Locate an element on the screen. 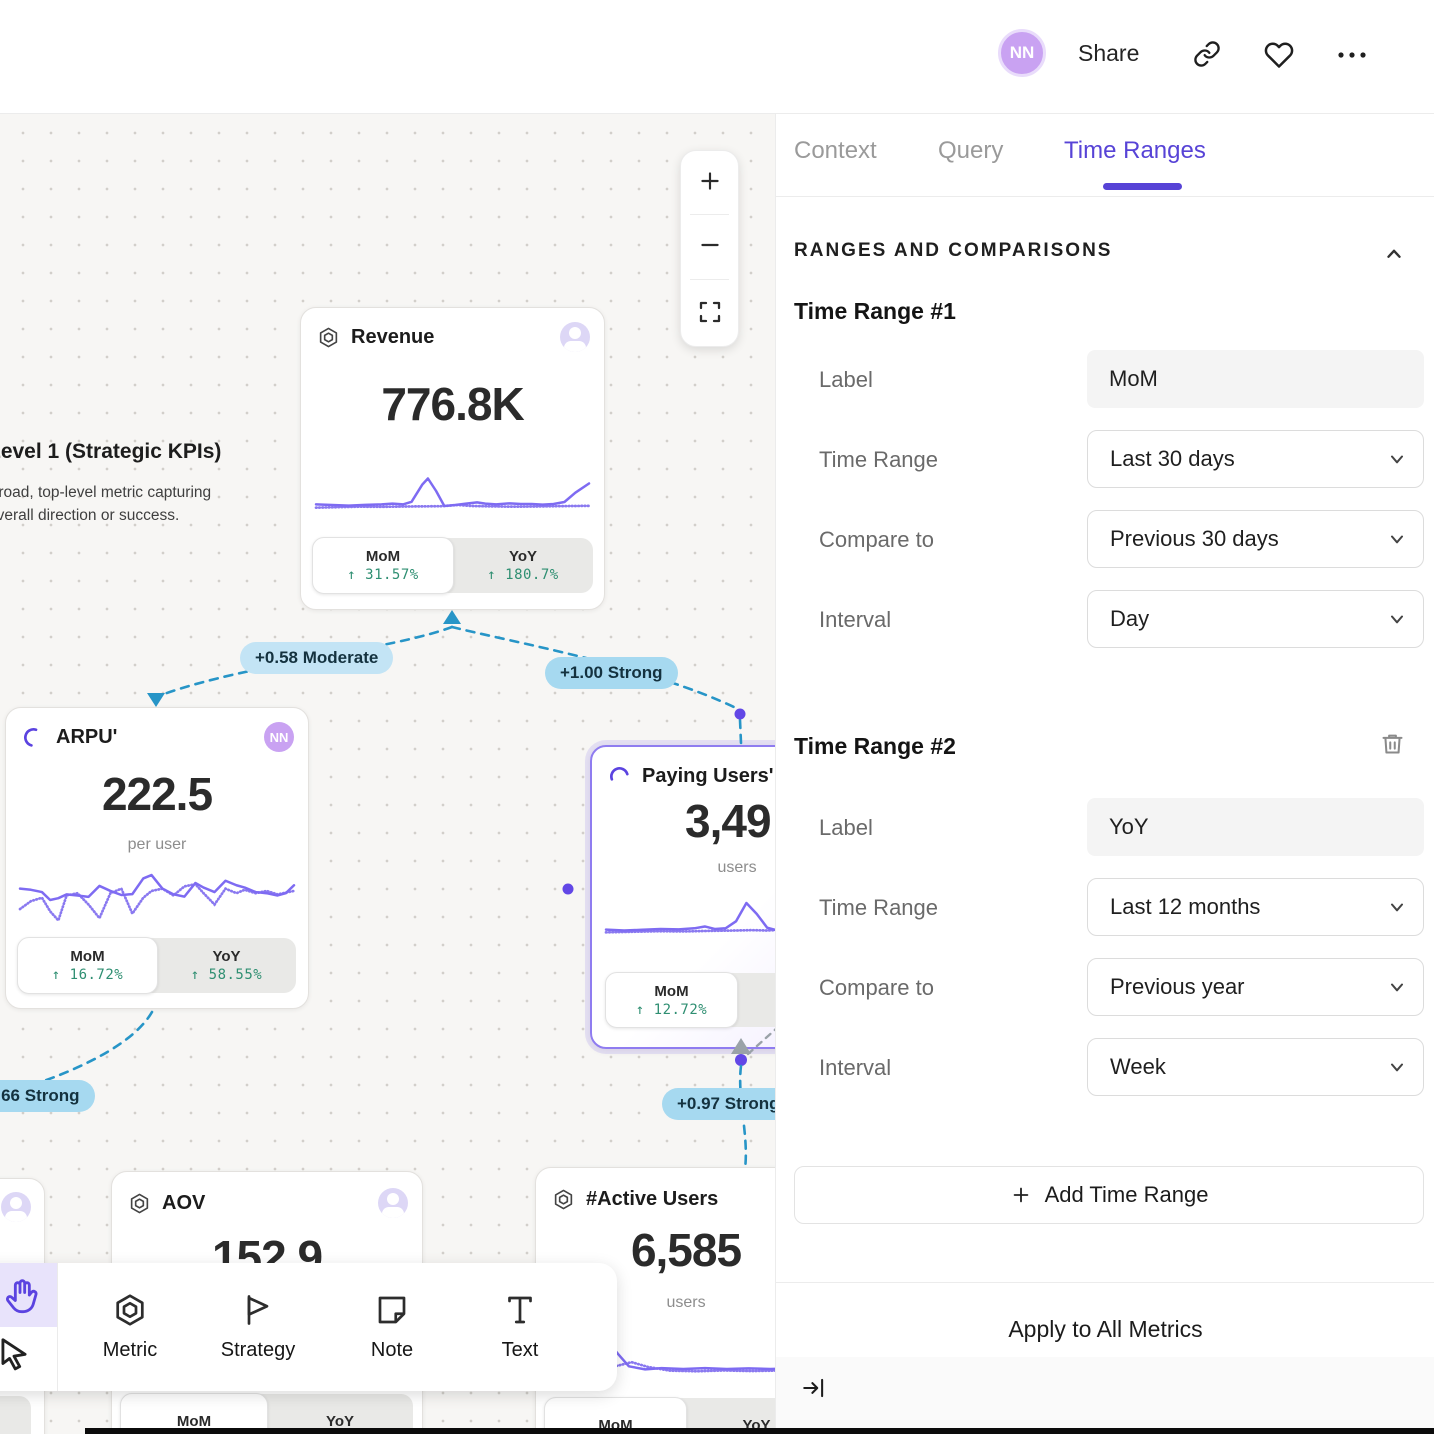 The image size is (1434, 1434). tool-strategy-button: Strategy is located at coordinates (258, 1327).